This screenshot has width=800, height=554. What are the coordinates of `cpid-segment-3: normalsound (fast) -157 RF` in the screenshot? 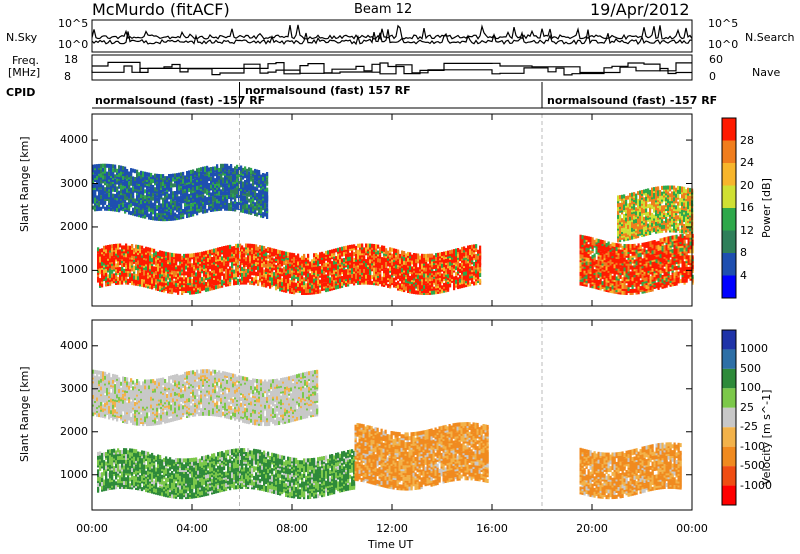 It's located at (632, 100).